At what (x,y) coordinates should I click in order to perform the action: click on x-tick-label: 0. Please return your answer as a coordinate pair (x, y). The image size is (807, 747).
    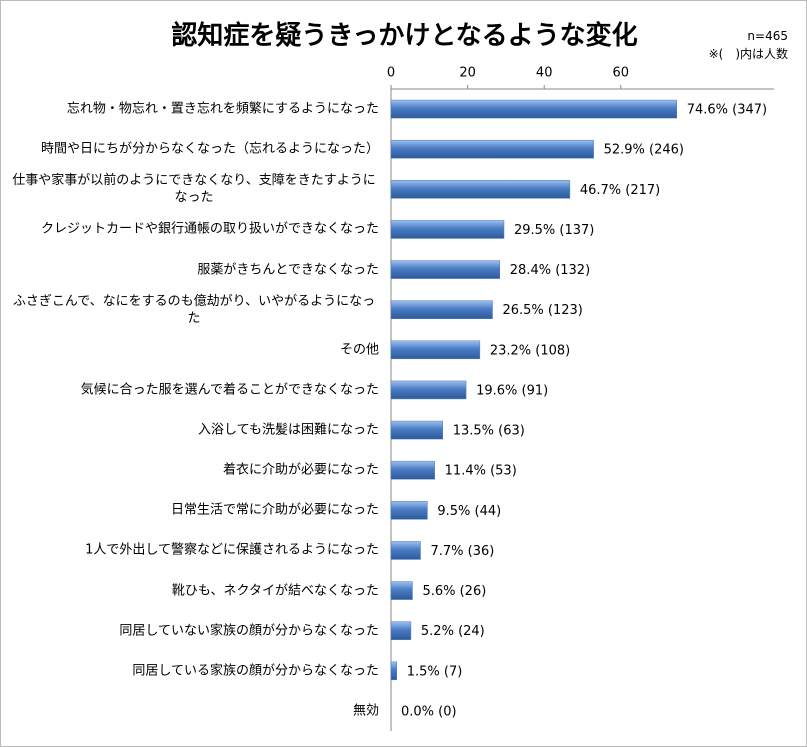
    Looking at the image, I should click on (391, 73).